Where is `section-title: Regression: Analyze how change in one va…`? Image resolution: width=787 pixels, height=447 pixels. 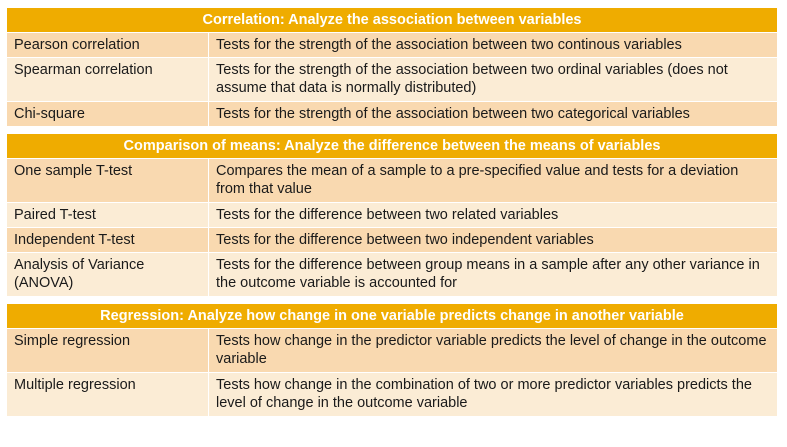
section-title: Regression: Analyze how change in one va… is located at coordinates (392, 316).